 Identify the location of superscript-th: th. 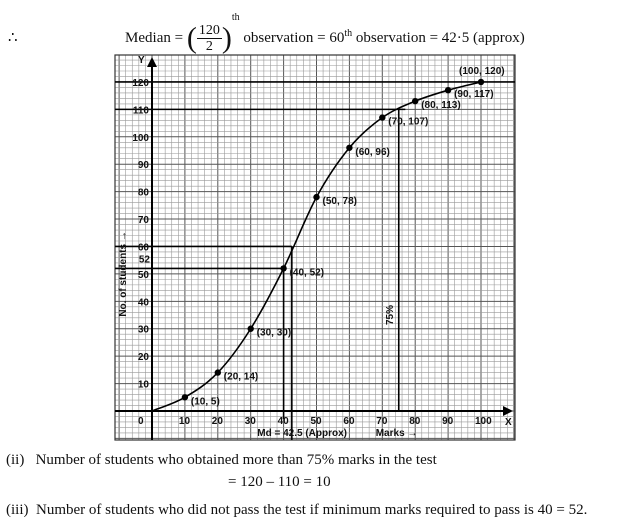
(235, 17).